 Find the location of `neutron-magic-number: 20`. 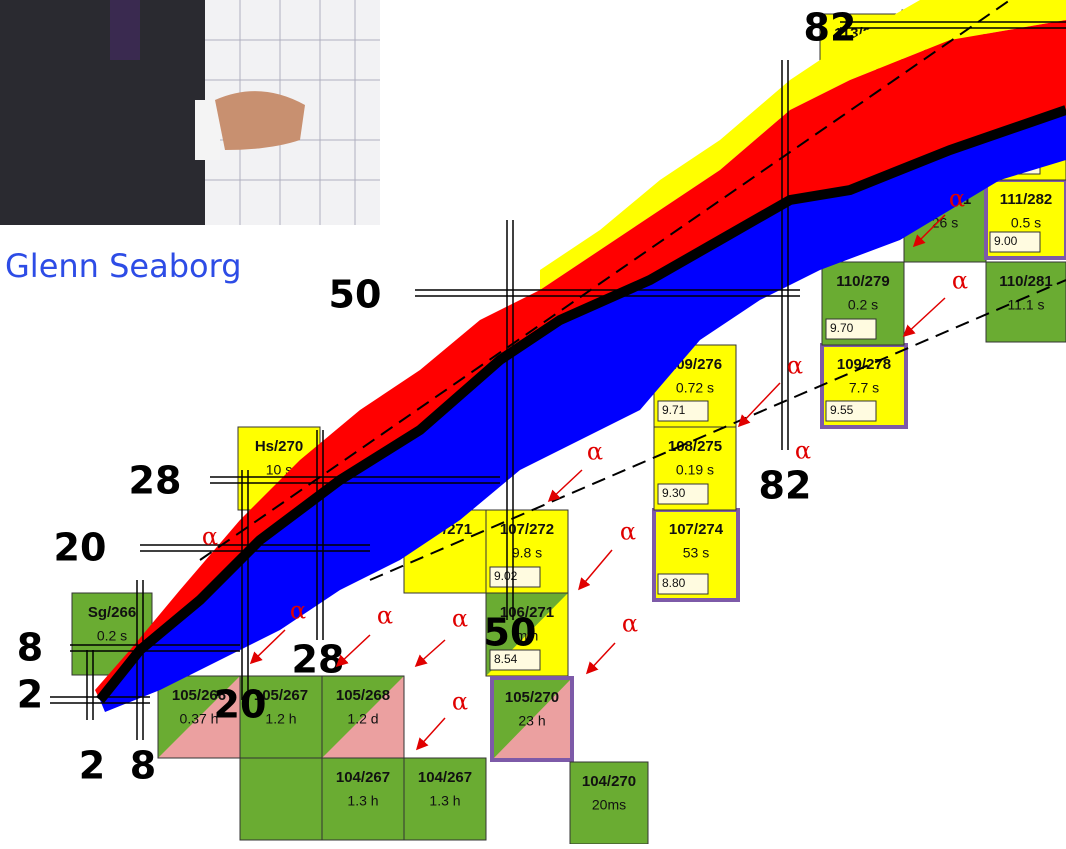

neutron-magic-number: 20 is located at coordinates (240, 705).